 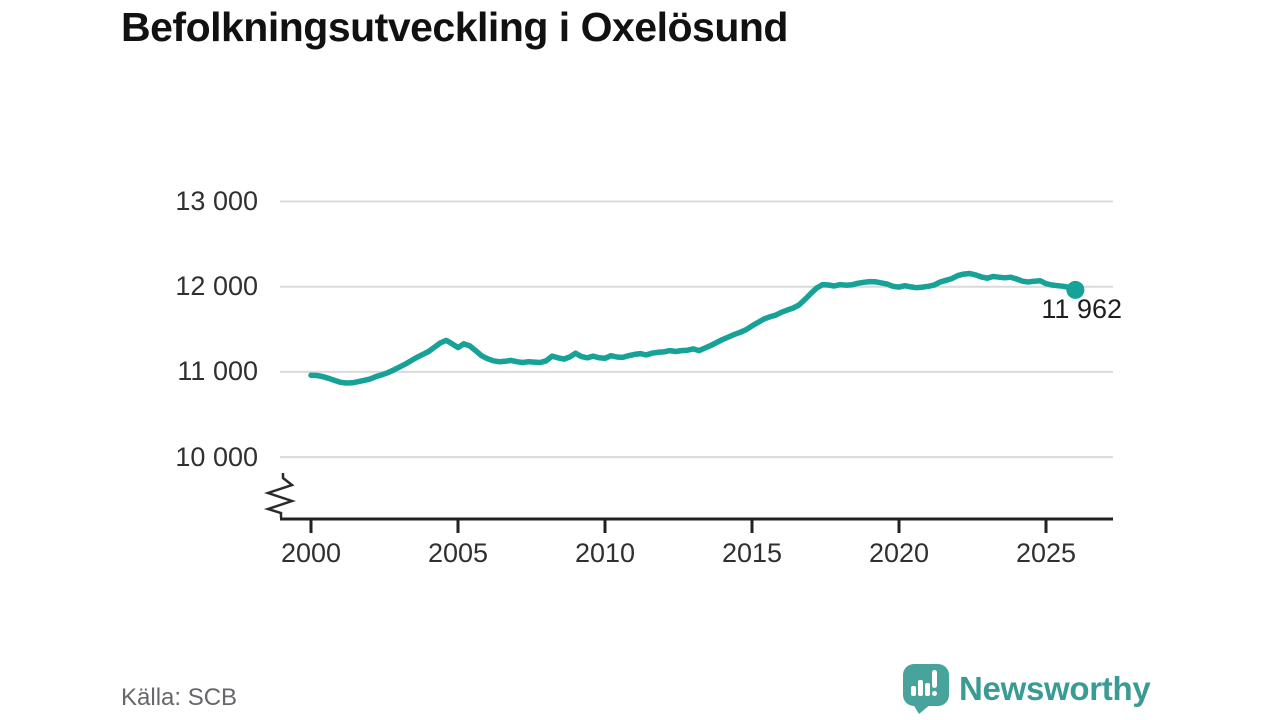 What do you see at coordinates (1081, 309) in the screenshot?
I see `latest-value-label: 11 962` at bounding box center [1081, 309].